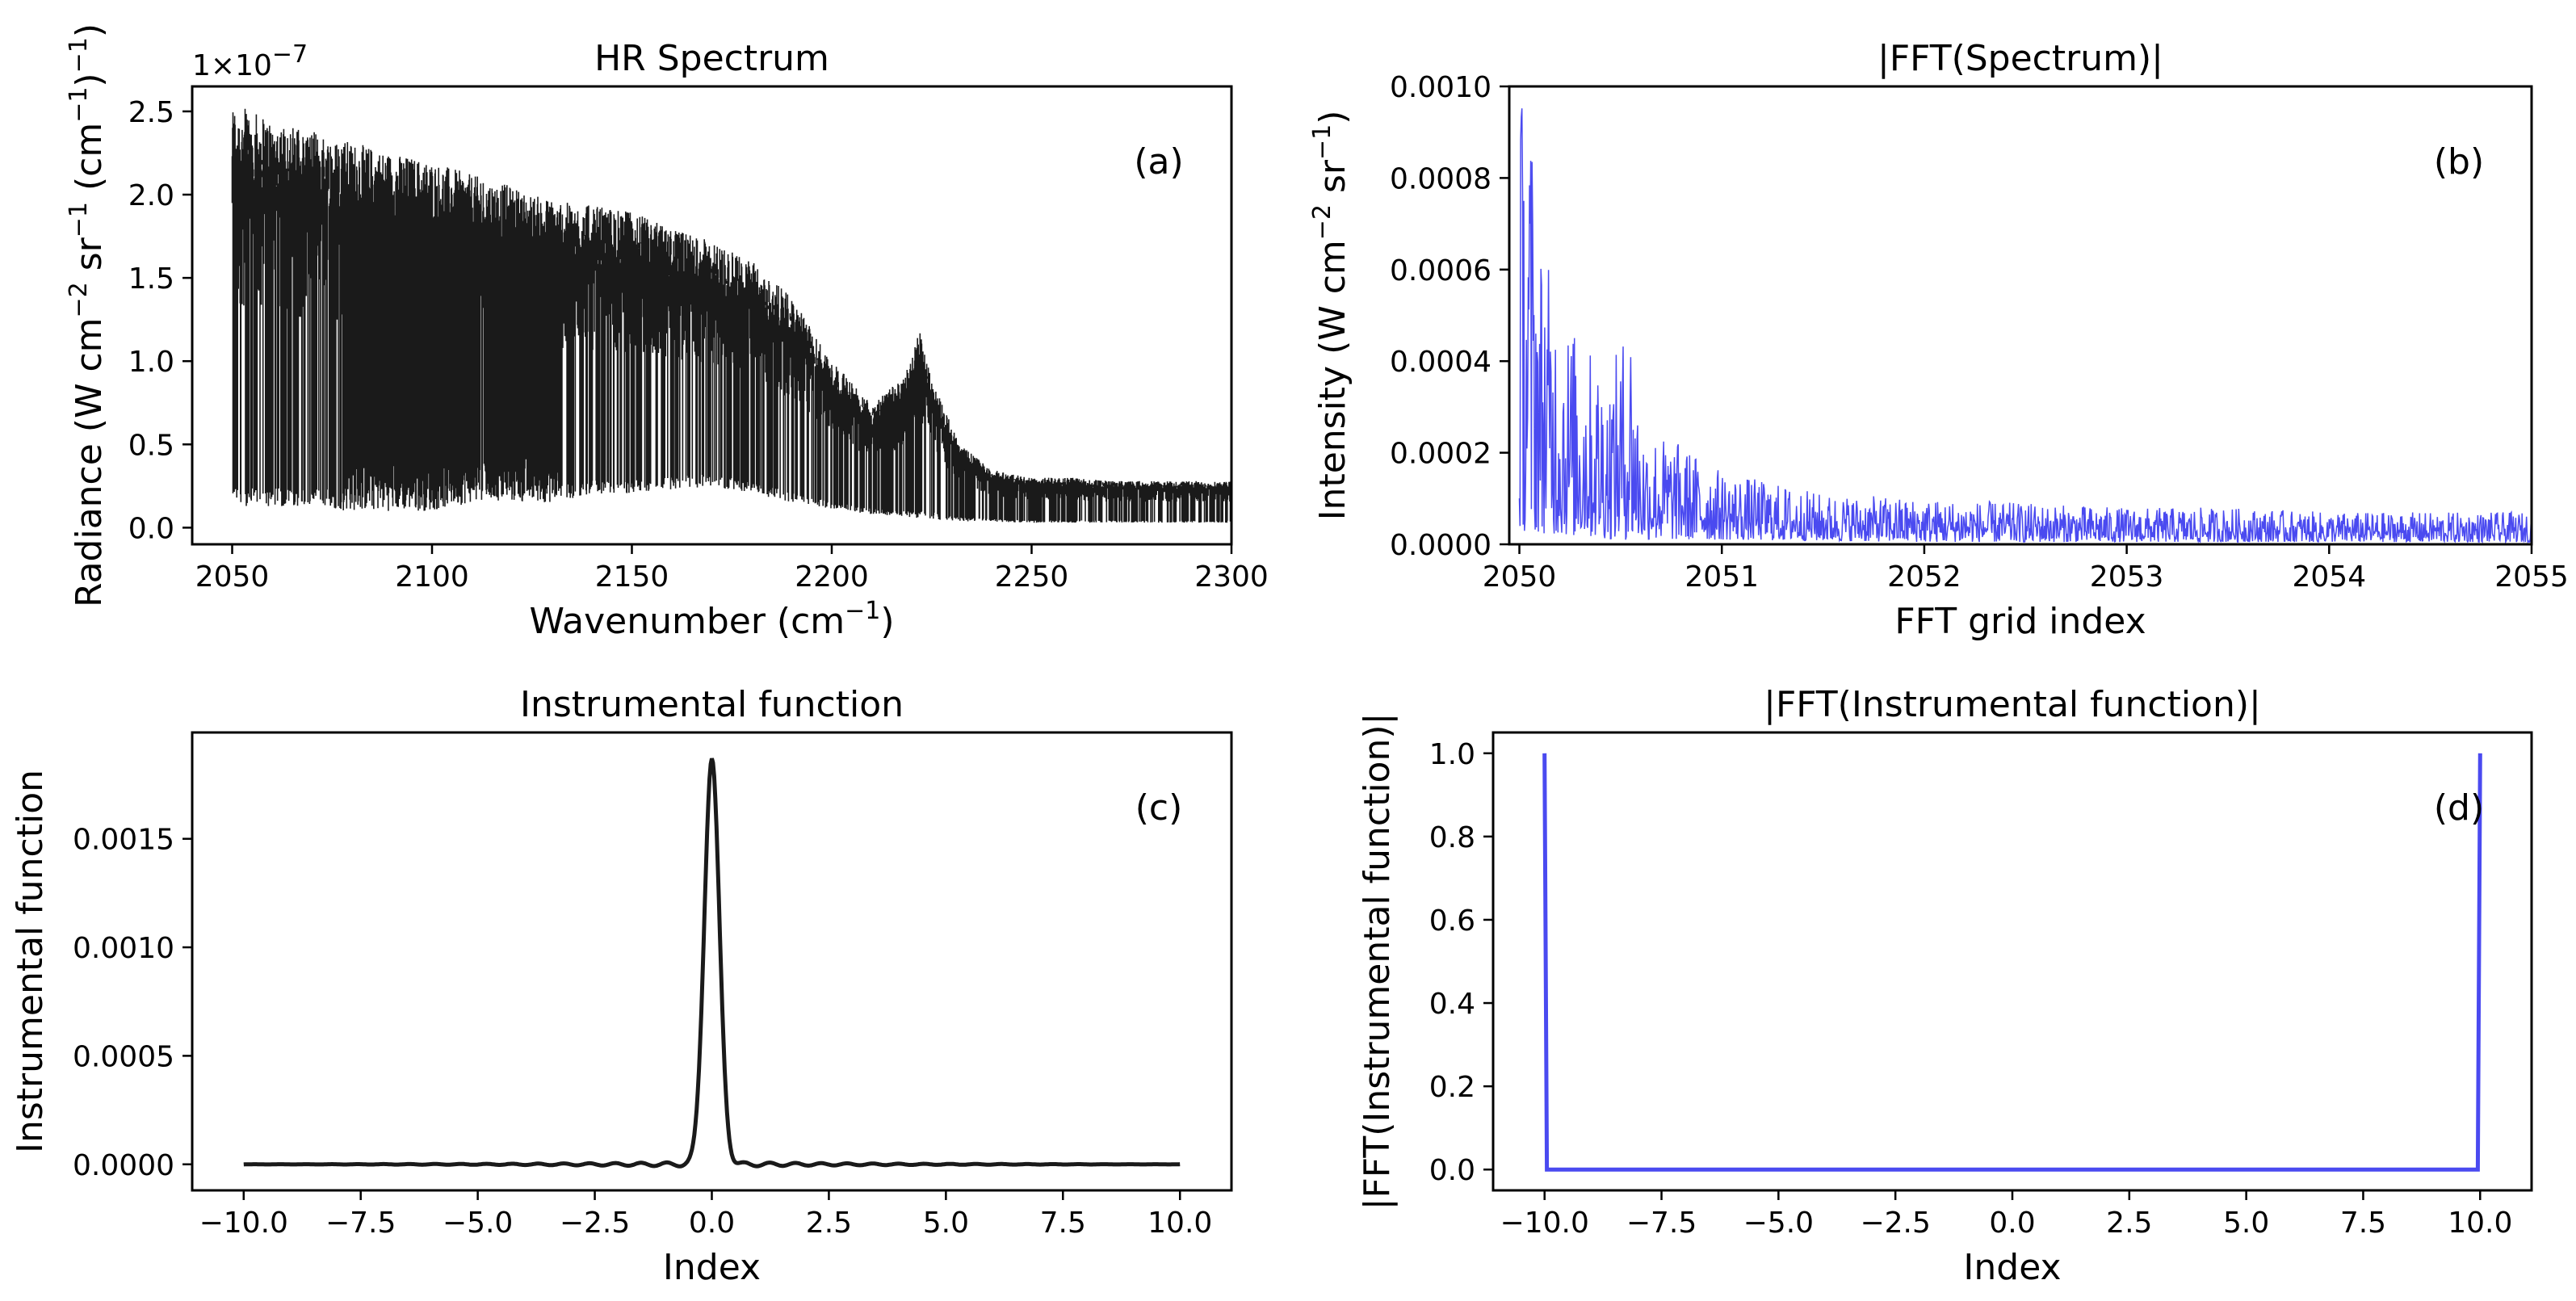 This screenshot has height=1301, width=2576. I want to click on x-tick-label: 2055, so click(2531, 577).